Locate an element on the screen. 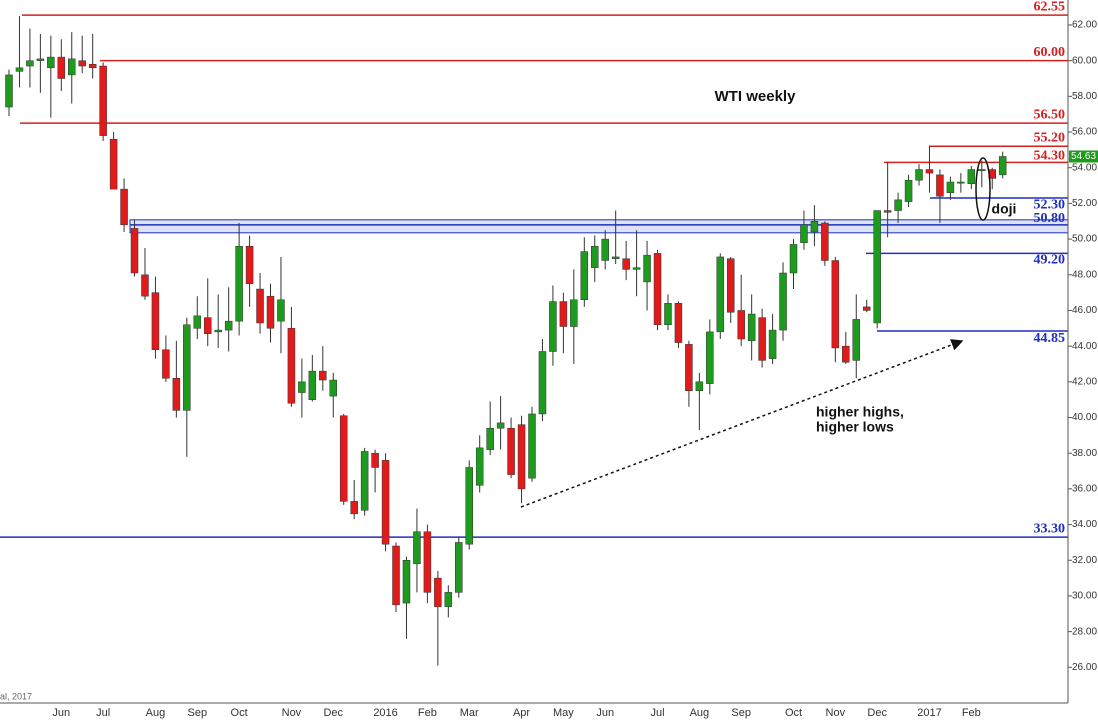 Image resolution: width=1098 pixels, height=720 pixels. annotation: higher highs, is located at coordinates (860, 412).